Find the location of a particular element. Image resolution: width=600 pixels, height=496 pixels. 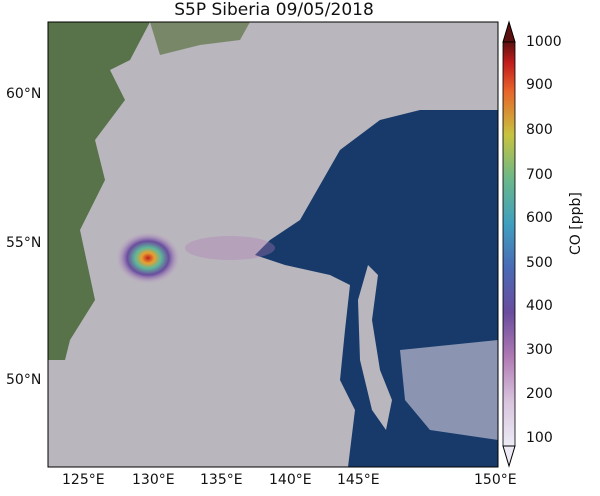

colorbar-tick: 400 is located at coordinates (539, 306).